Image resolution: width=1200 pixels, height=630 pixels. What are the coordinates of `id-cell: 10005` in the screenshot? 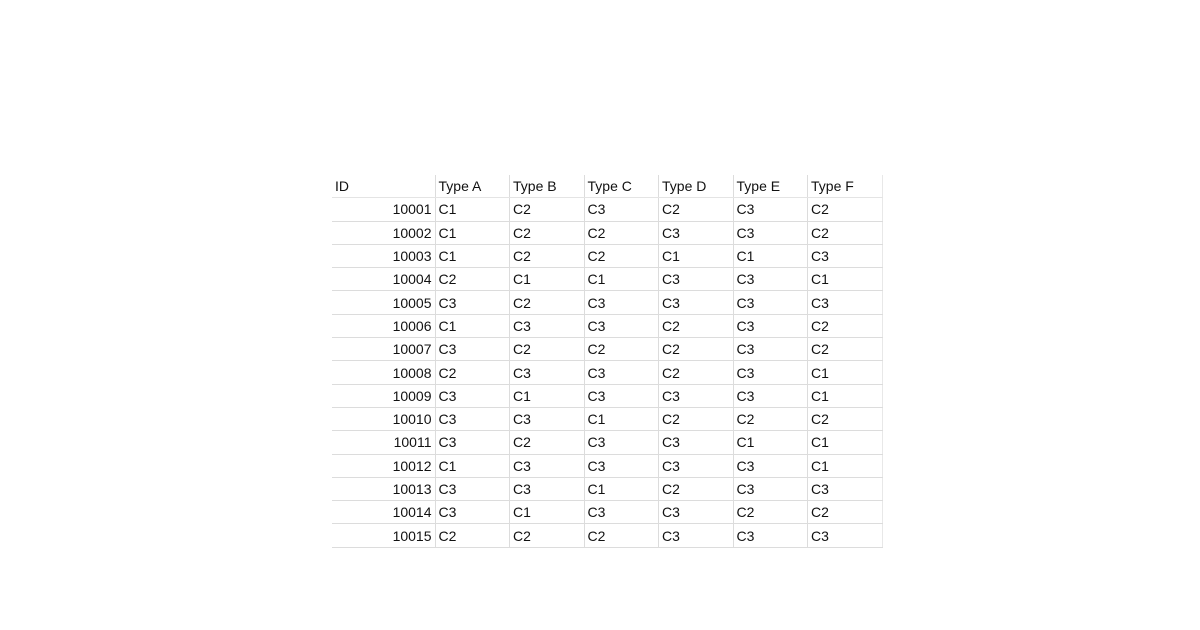 It's located at (384, 302).